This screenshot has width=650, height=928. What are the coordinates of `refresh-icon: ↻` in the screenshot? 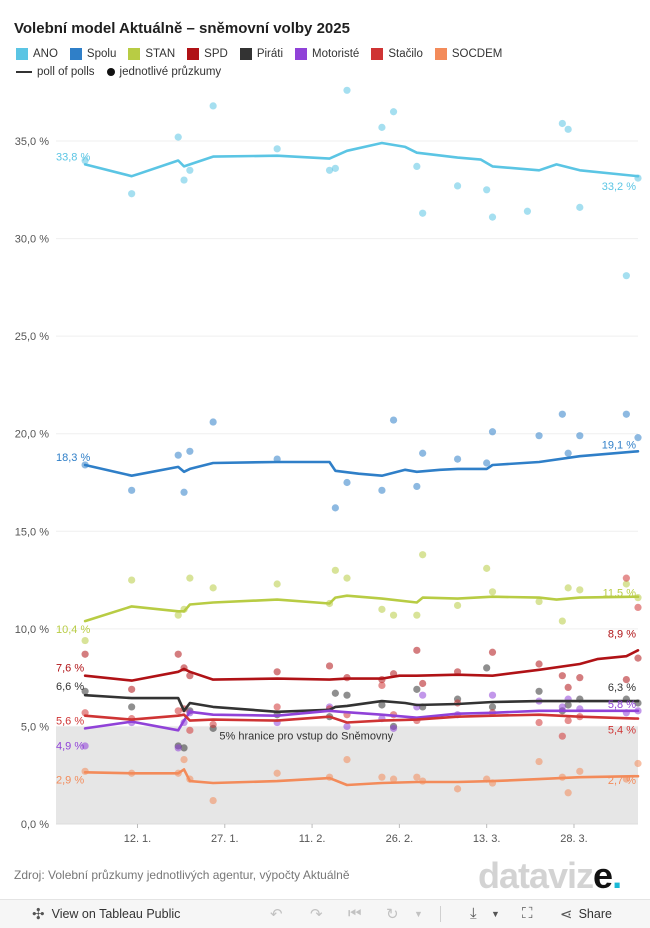 It's located at (392, 914).